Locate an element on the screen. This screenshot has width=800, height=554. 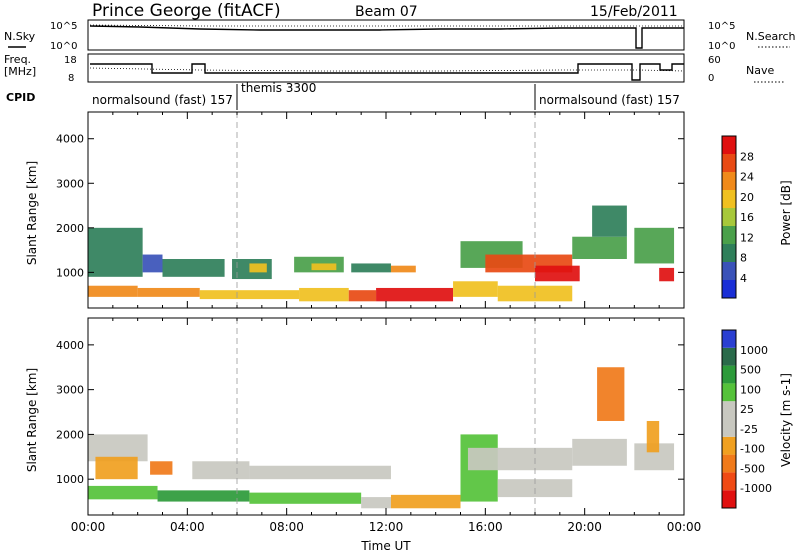
x-tick-label: 00:00 is located at coordinates (88, 527).